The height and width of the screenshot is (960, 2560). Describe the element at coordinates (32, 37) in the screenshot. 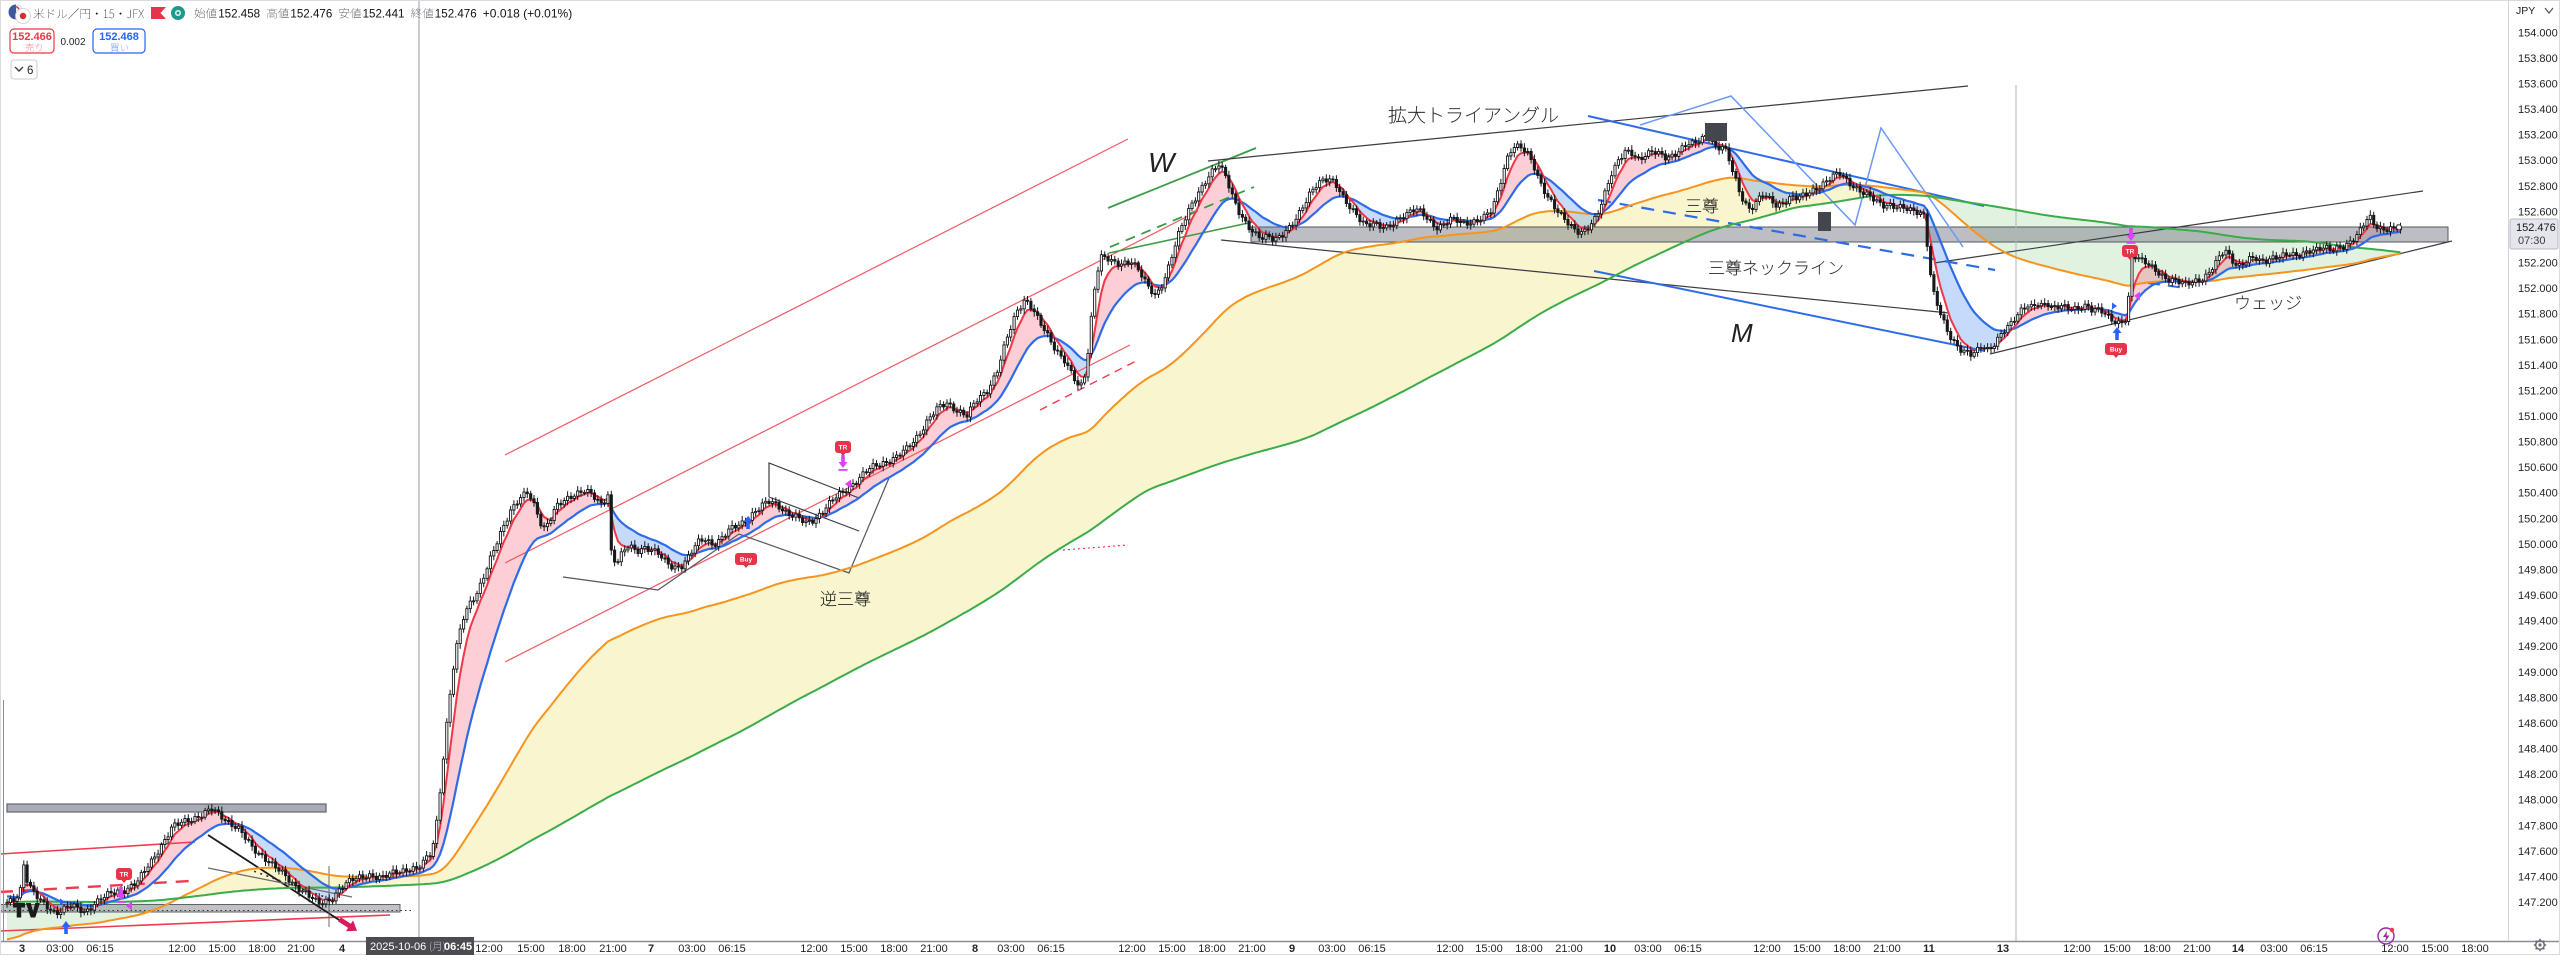

I see `svg-text: 152.466` at that location.